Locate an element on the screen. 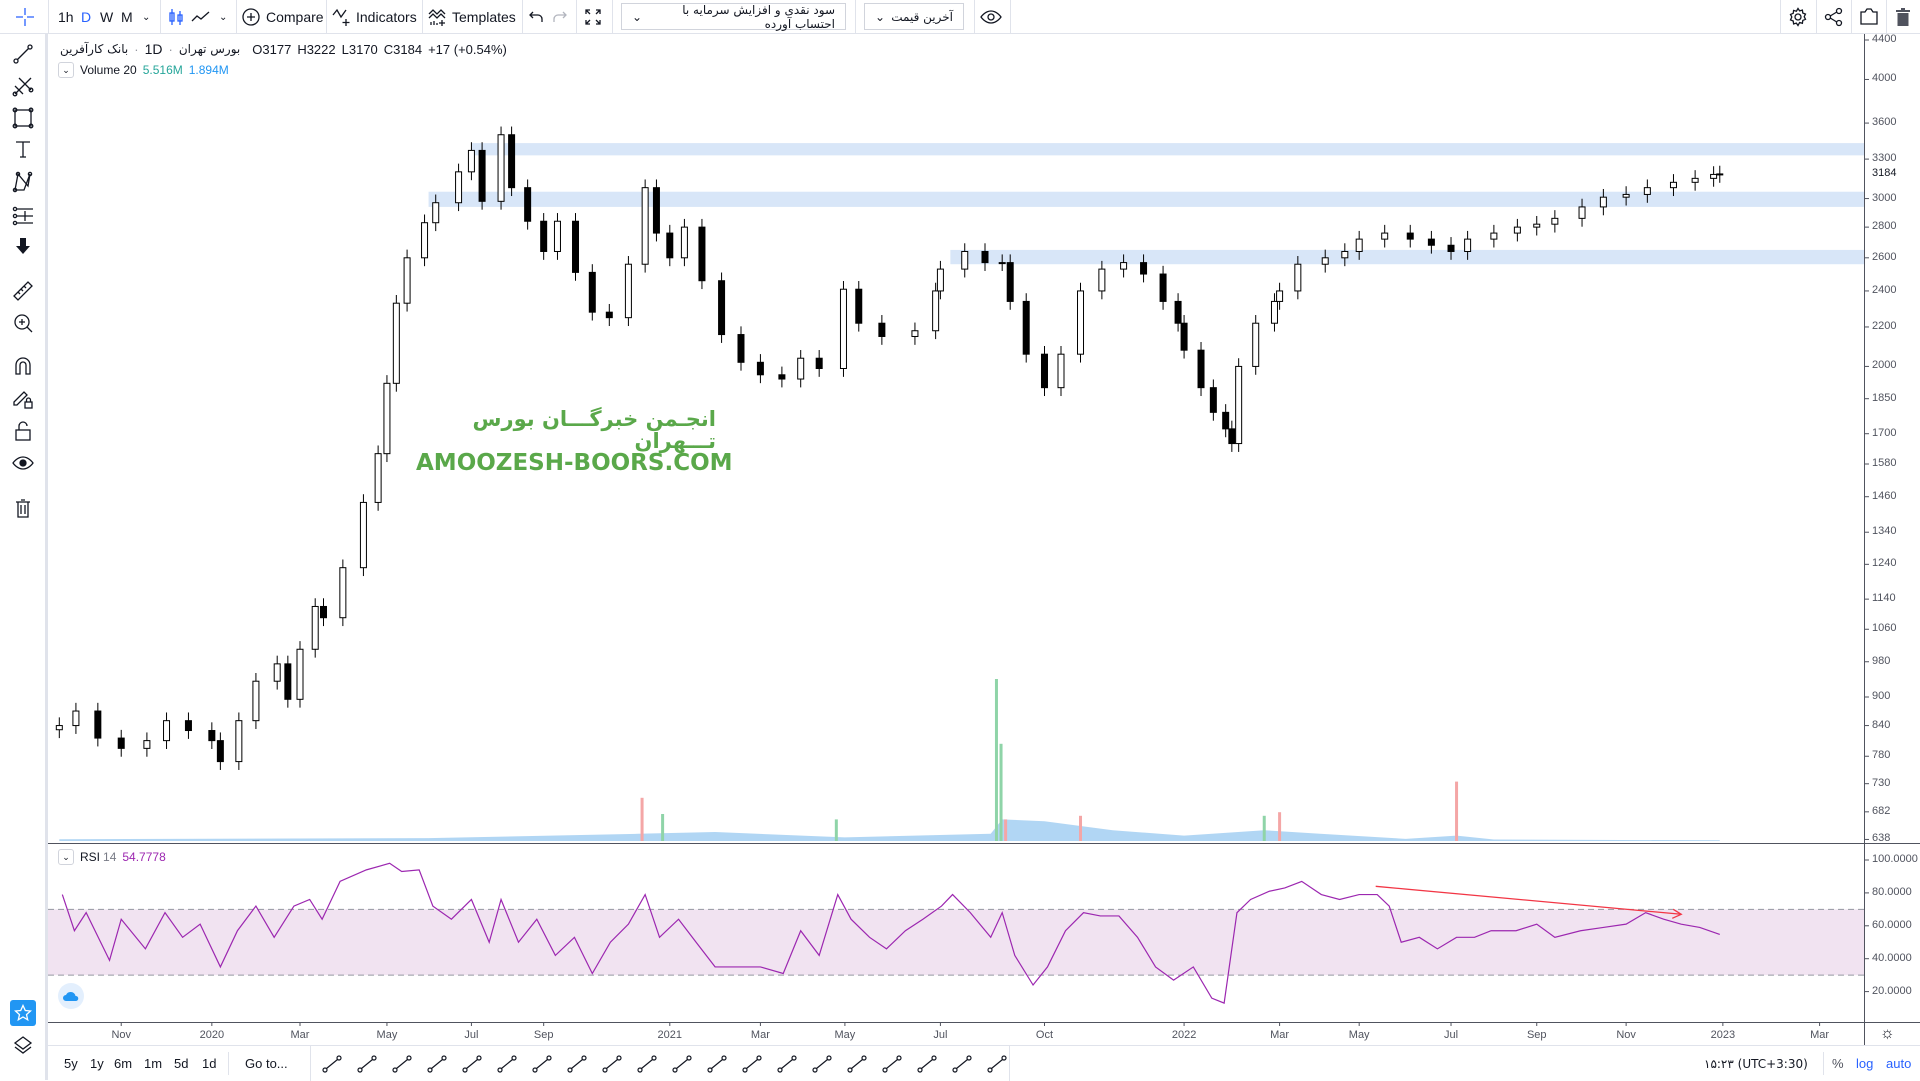  parallel-channel-icon is located at coordinates (402, 1064).